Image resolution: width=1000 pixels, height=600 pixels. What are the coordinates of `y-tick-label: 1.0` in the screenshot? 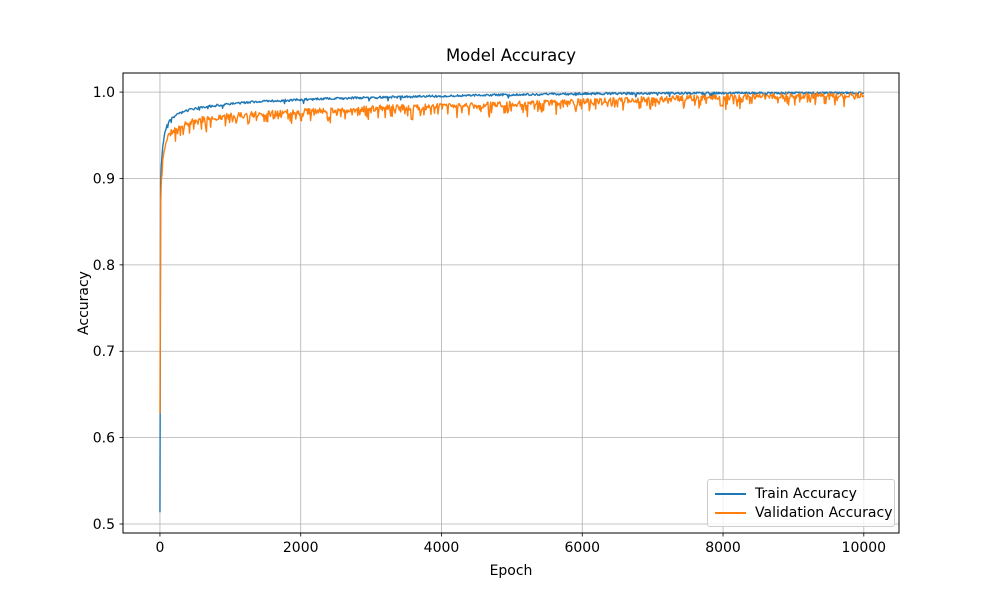 It's located at (104, 93).